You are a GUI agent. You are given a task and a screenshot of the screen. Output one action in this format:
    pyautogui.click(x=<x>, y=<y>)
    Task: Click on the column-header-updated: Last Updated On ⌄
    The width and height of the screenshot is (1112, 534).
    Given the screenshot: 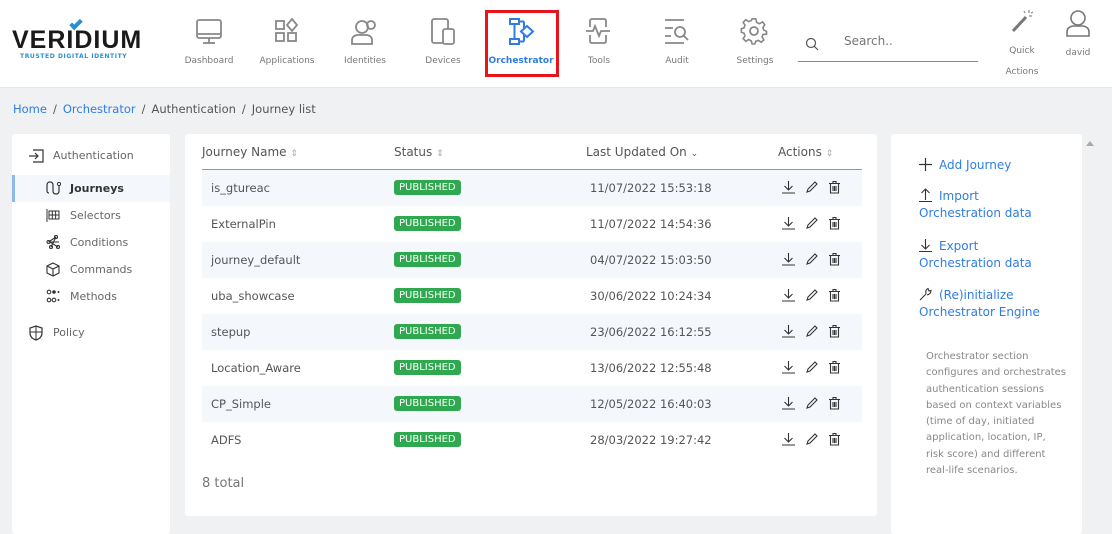 What is the action you would take?
    pyautogui.click(x=642, y=152)
    